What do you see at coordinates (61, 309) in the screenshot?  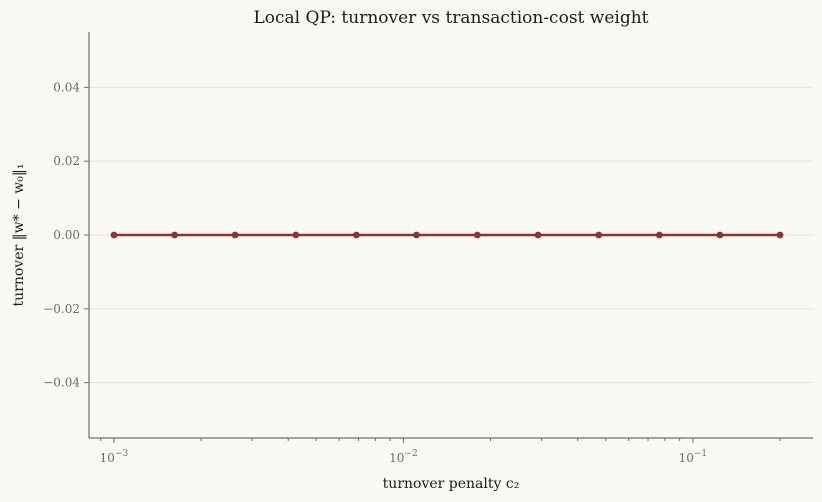 I see `y-tick-label: −0.02` at bounding box center [61, 309].